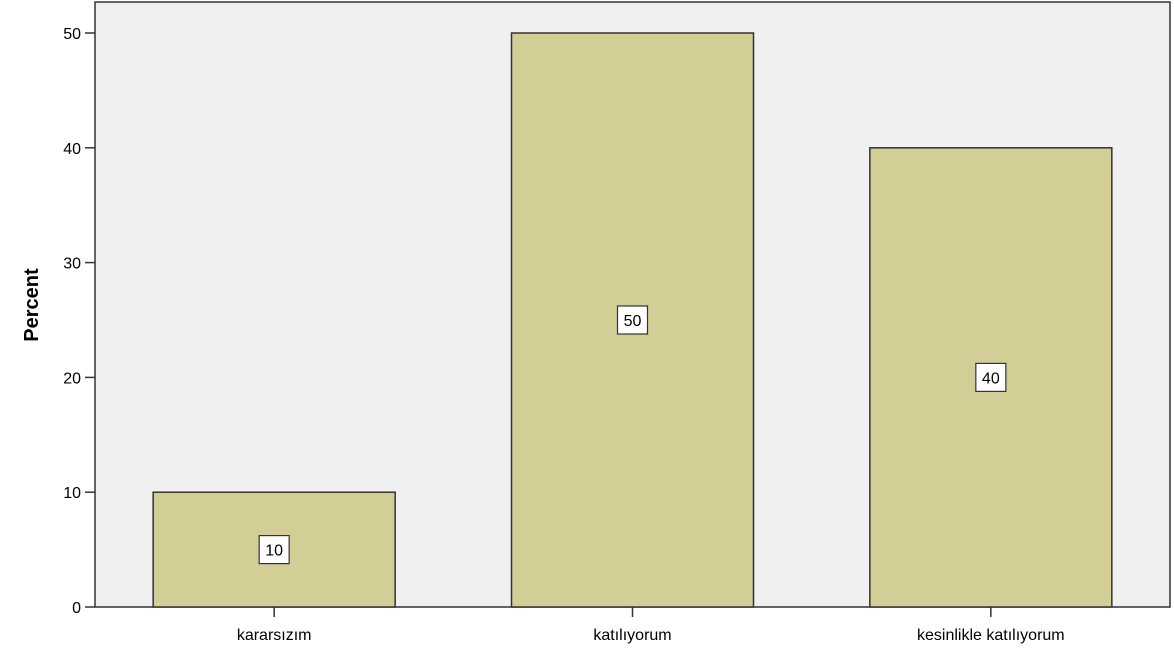  Describe the element at coordinates (991, 635) in the screenshot. I see `x-tick-label: kesinlikle katılıyorum` at that location.